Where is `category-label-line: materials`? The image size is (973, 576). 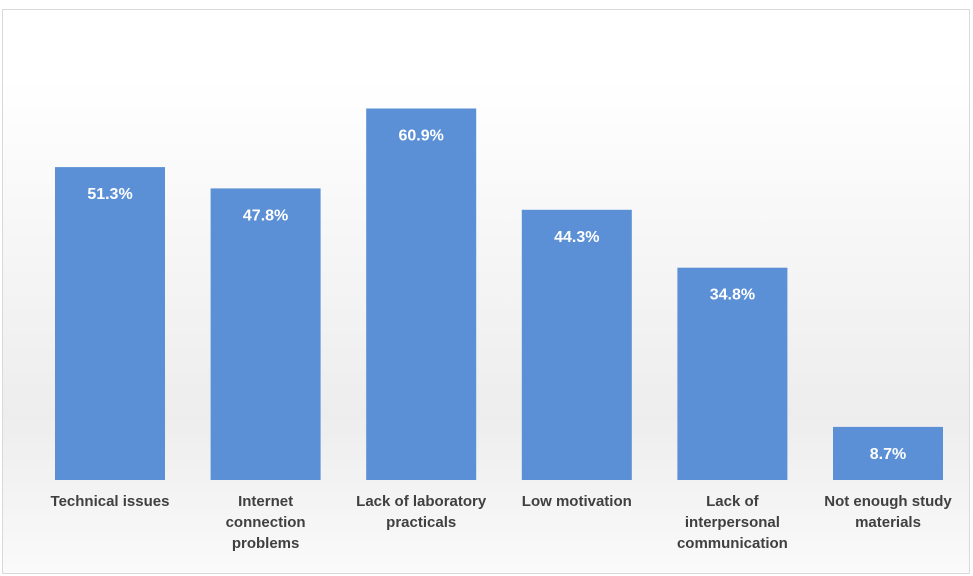 category-label-line: materials is located at coordinates (888, 522).